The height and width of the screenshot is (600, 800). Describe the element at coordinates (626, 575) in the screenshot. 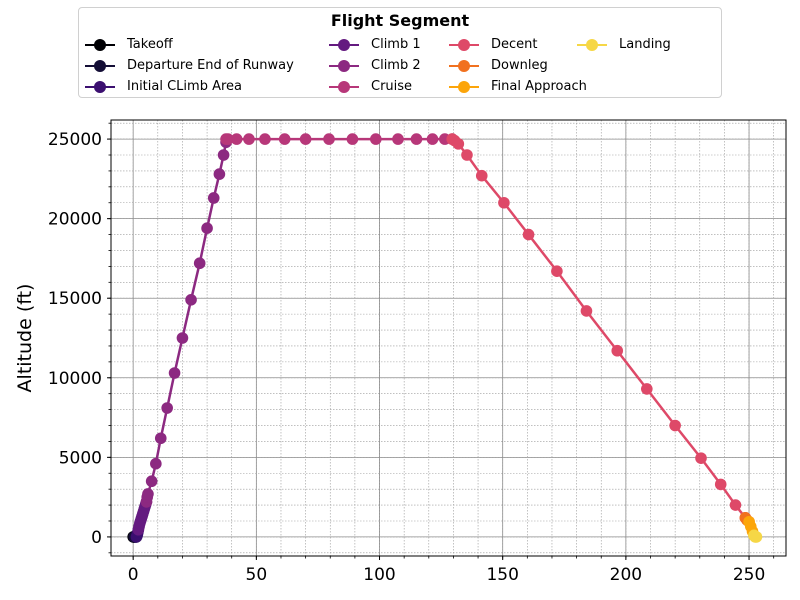

I see `x-tick-label: 200` at that location.